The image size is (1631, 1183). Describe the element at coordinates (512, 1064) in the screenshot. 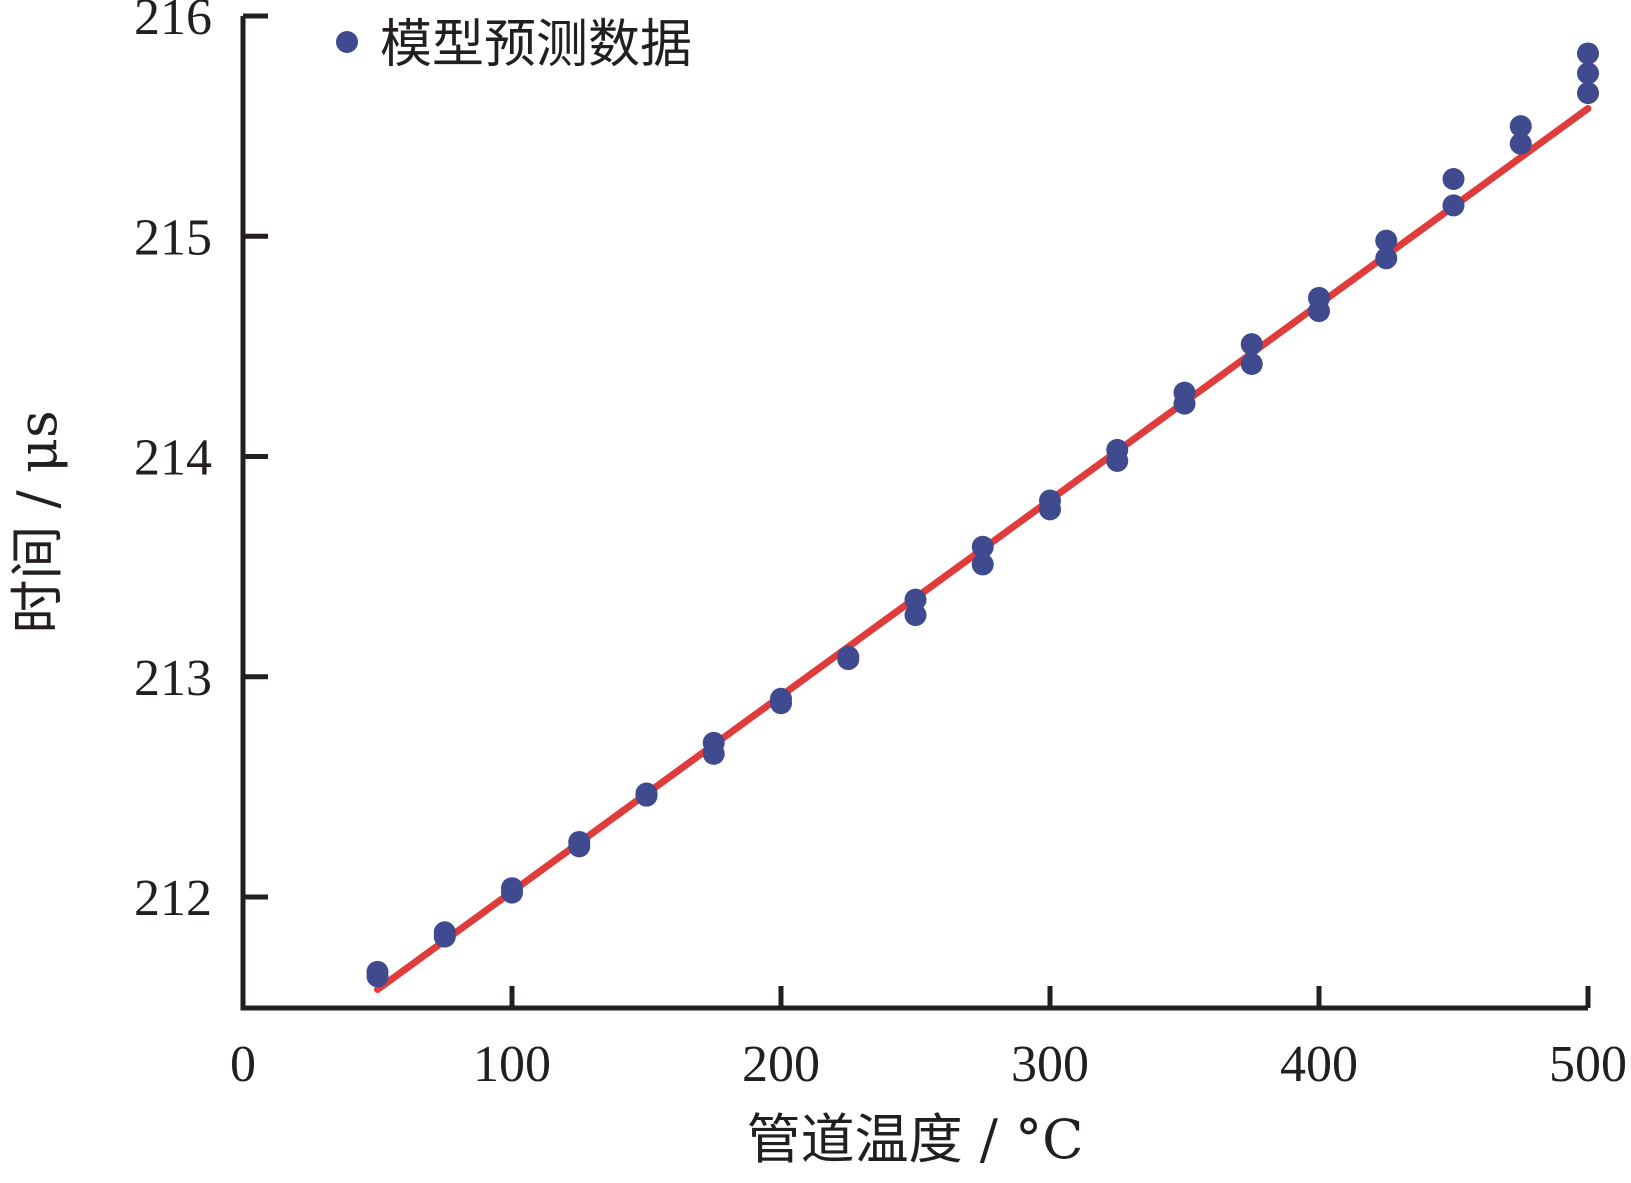

I see `x-tick-label: 100` at that location.